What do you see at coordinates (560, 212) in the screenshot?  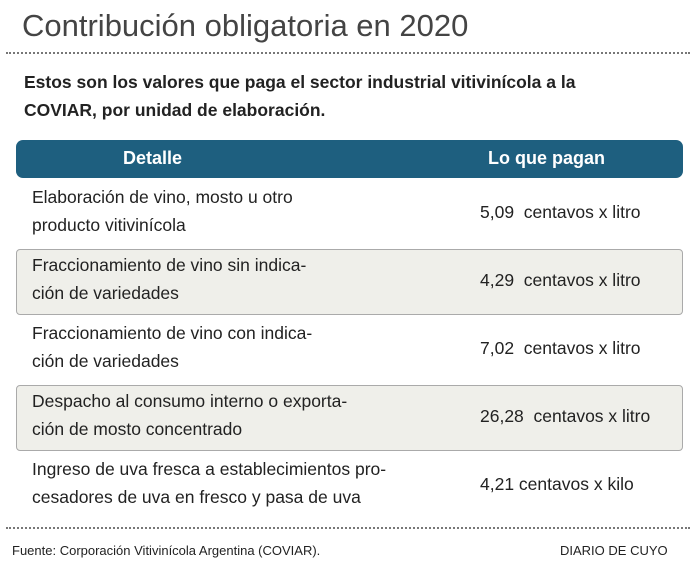 I see `value-text: 5,09 centavos x litro` at bounding box center [560, 212].